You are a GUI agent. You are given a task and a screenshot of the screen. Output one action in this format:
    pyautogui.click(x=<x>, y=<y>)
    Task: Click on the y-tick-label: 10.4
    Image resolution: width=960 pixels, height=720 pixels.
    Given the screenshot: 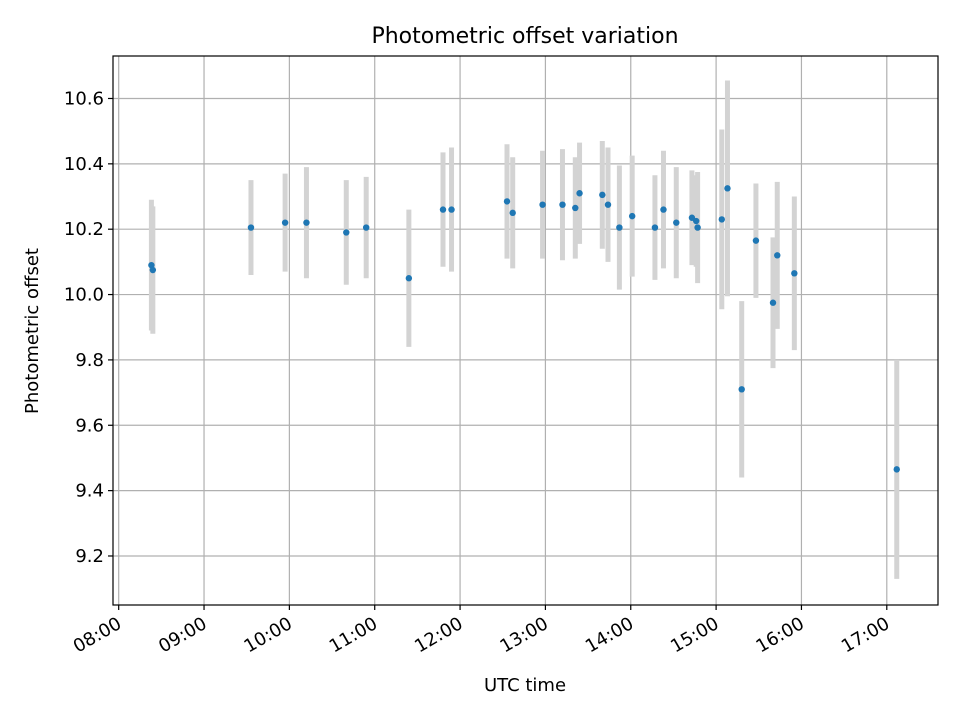 What is the action you would take?
    pyautogui.click(x=84, y=164)
    